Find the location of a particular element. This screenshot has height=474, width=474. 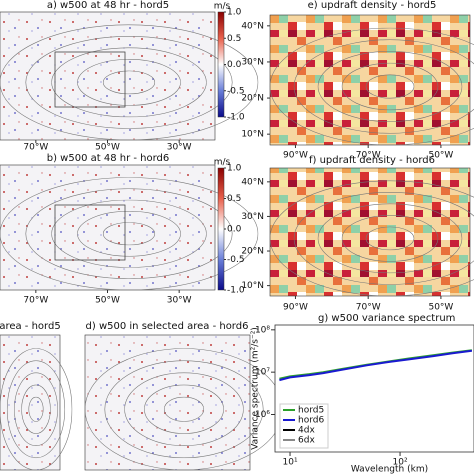

series-line is located at coordinates (376, 365).